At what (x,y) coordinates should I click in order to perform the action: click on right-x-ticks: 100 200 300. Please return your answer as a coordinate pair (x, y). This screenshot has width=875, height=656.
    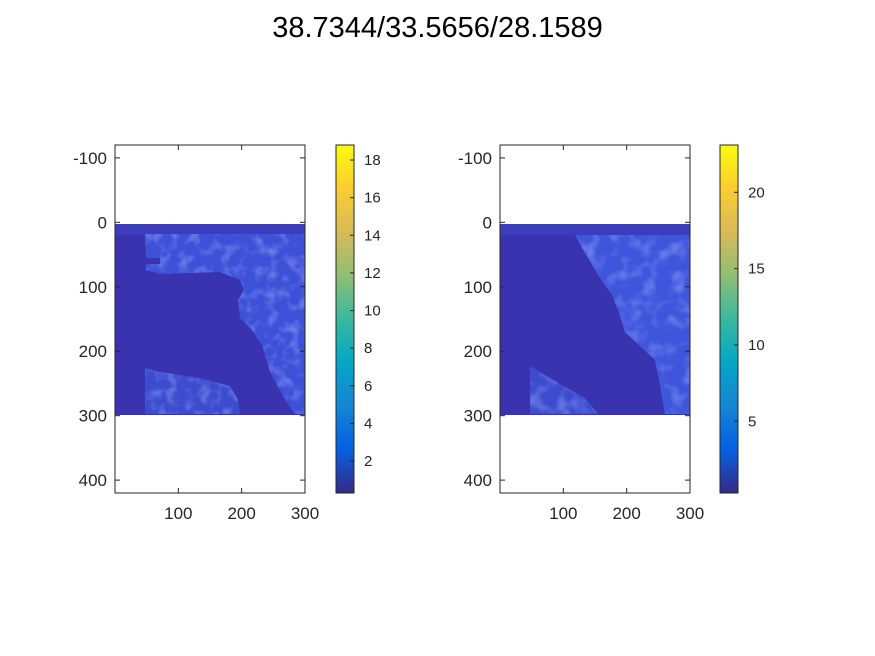
    Looking at the image, I should click on (626, 334).